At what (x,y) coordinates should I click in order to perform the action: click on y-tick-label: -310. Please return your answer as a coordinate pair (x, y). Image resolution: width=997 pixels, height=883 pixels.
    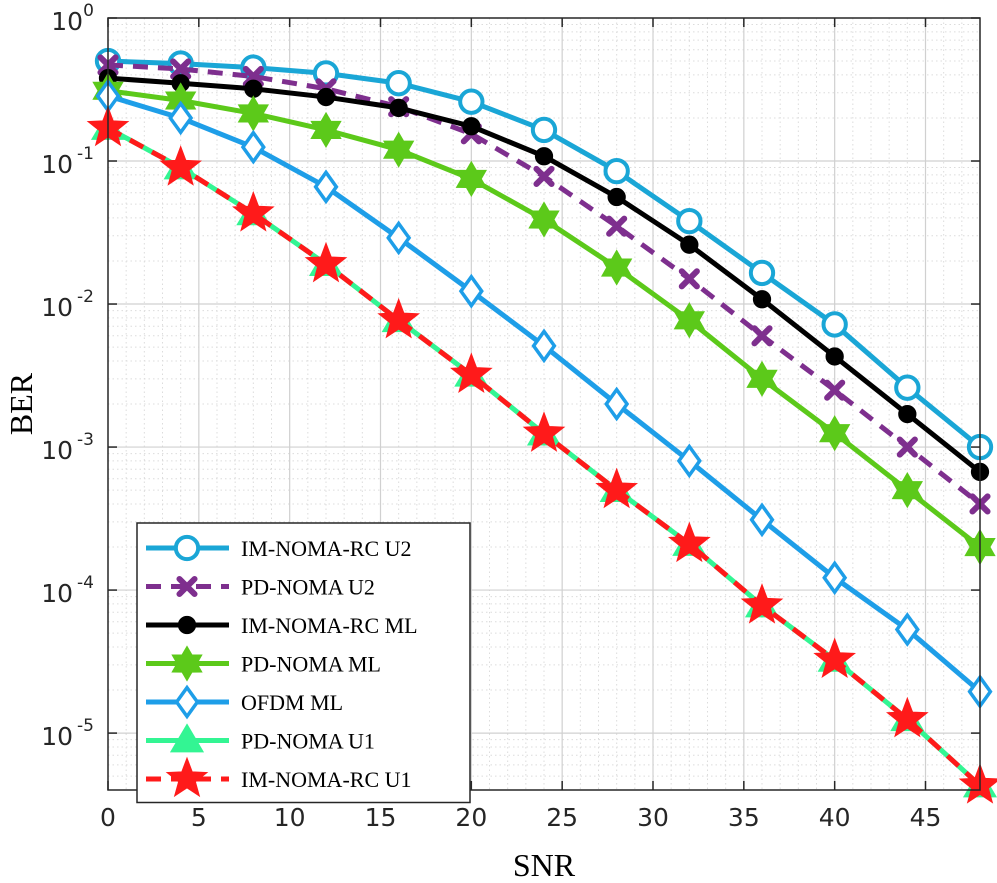
    Looking at the image, I should click on (67, 447).